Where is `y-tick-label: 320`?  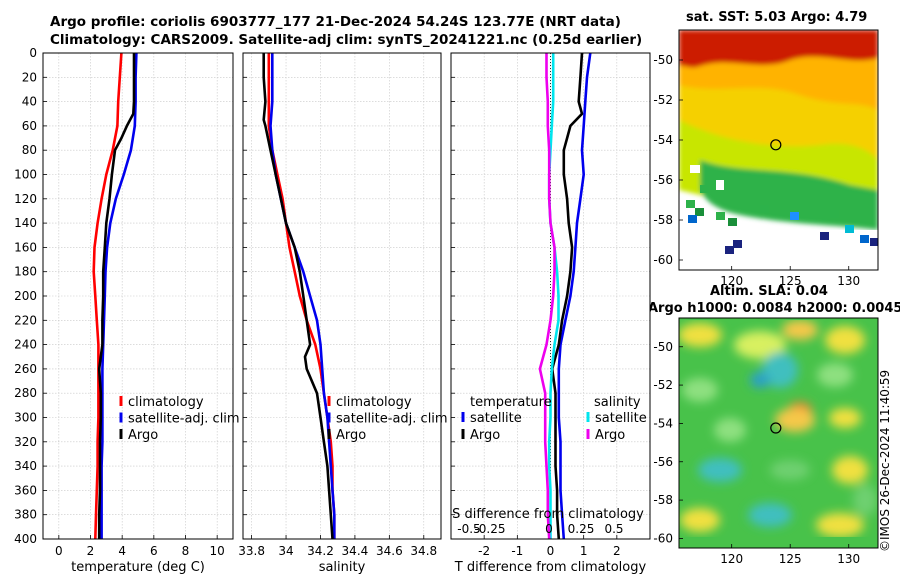
y-tick-label: 320 is located at coordinates (25, 442).